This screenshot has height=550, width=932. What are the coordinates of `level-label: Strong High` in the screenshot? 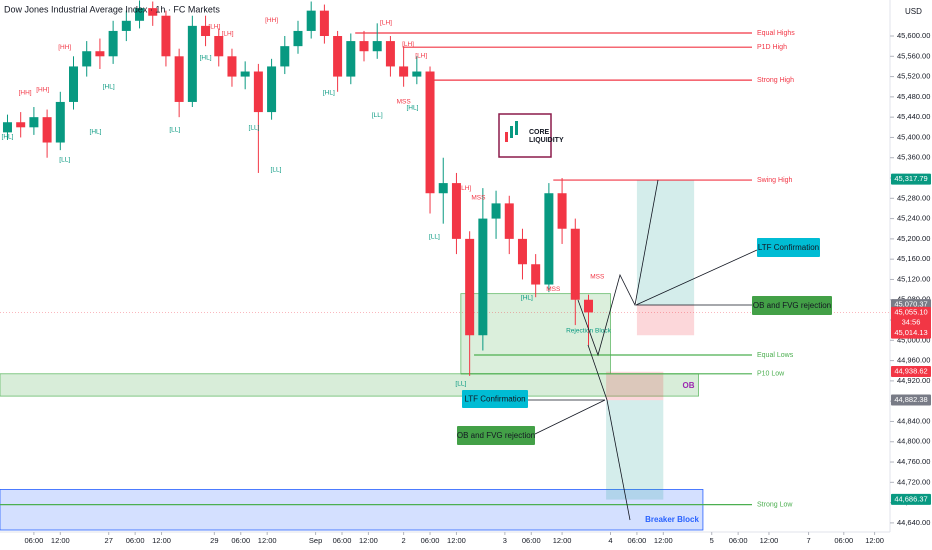 It's located at (775, 80).